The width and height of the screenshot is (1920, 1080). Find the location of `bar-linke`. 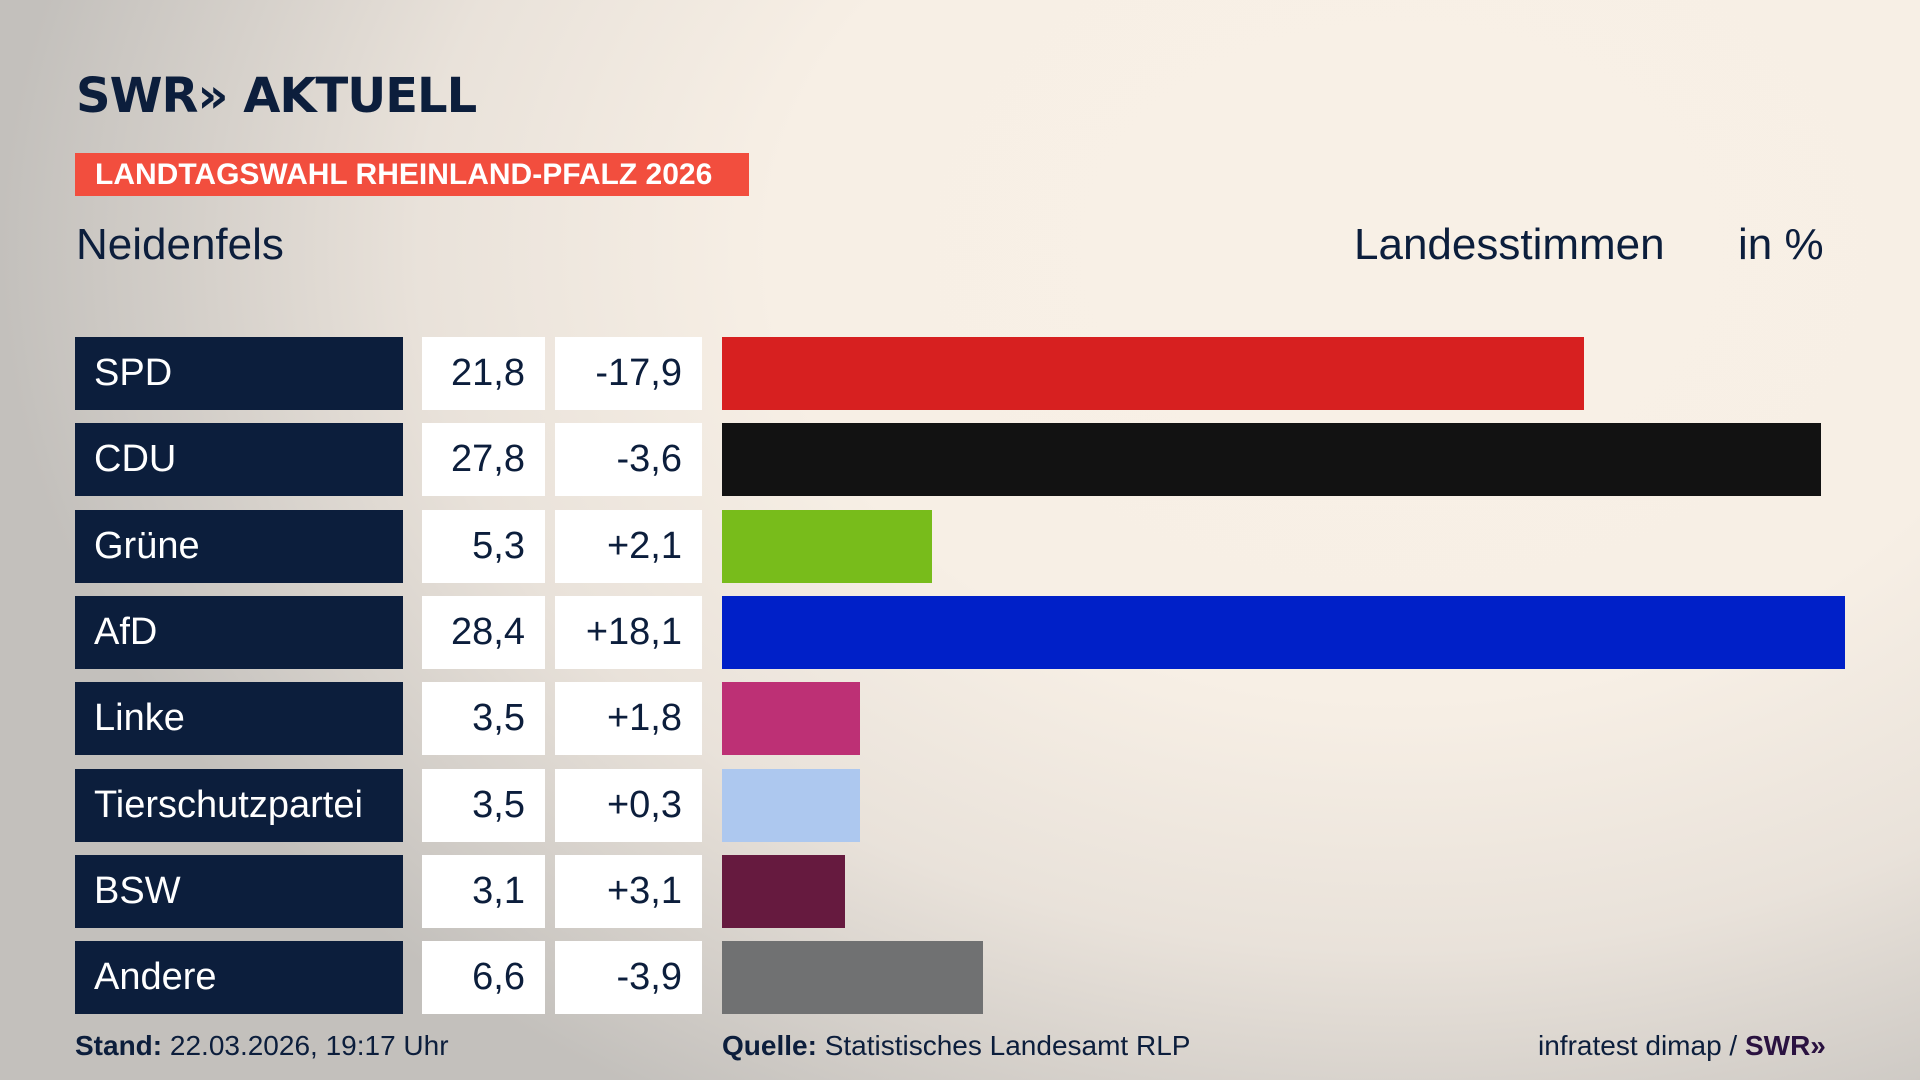

bar-linke is located at coordinates (791, 719).